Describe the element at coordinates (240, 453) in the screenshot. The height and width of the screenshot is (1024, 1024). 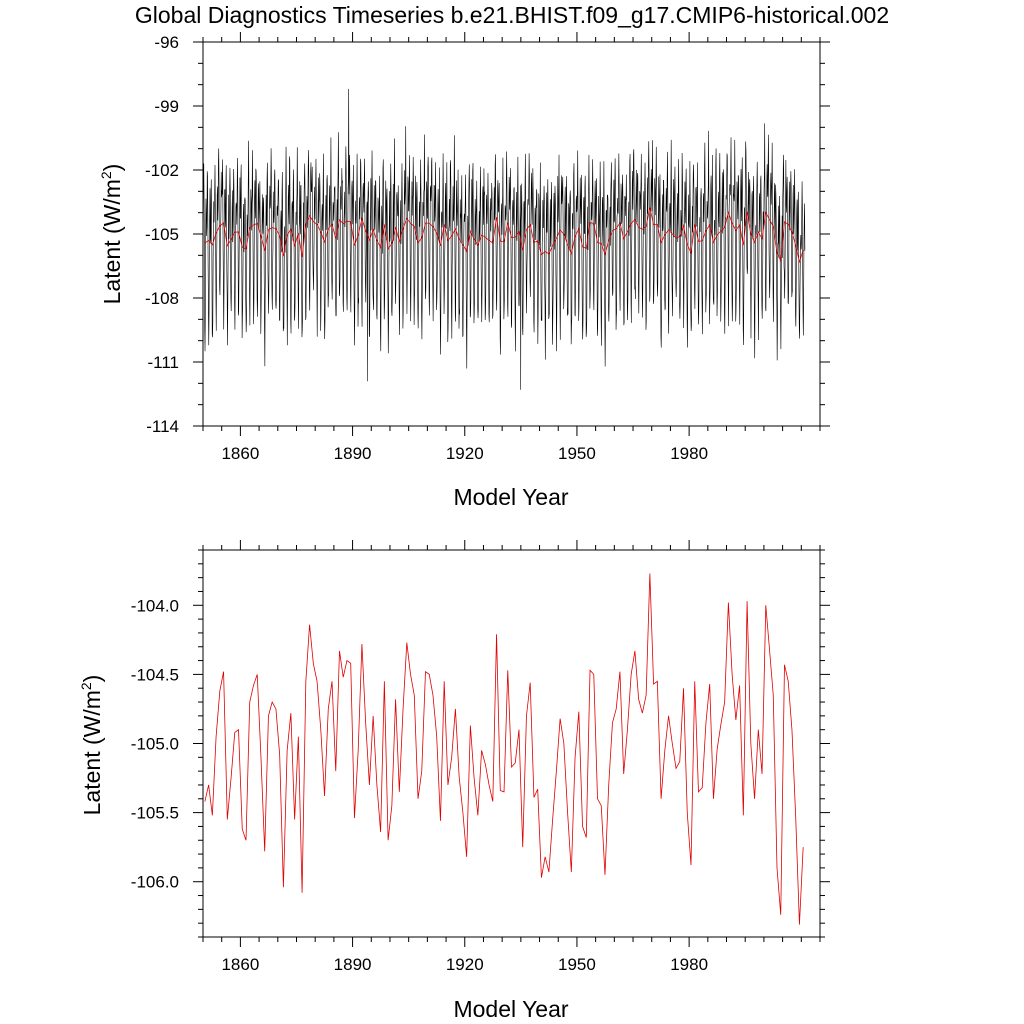
I see `top-x-tick-label: 1860` at that location.